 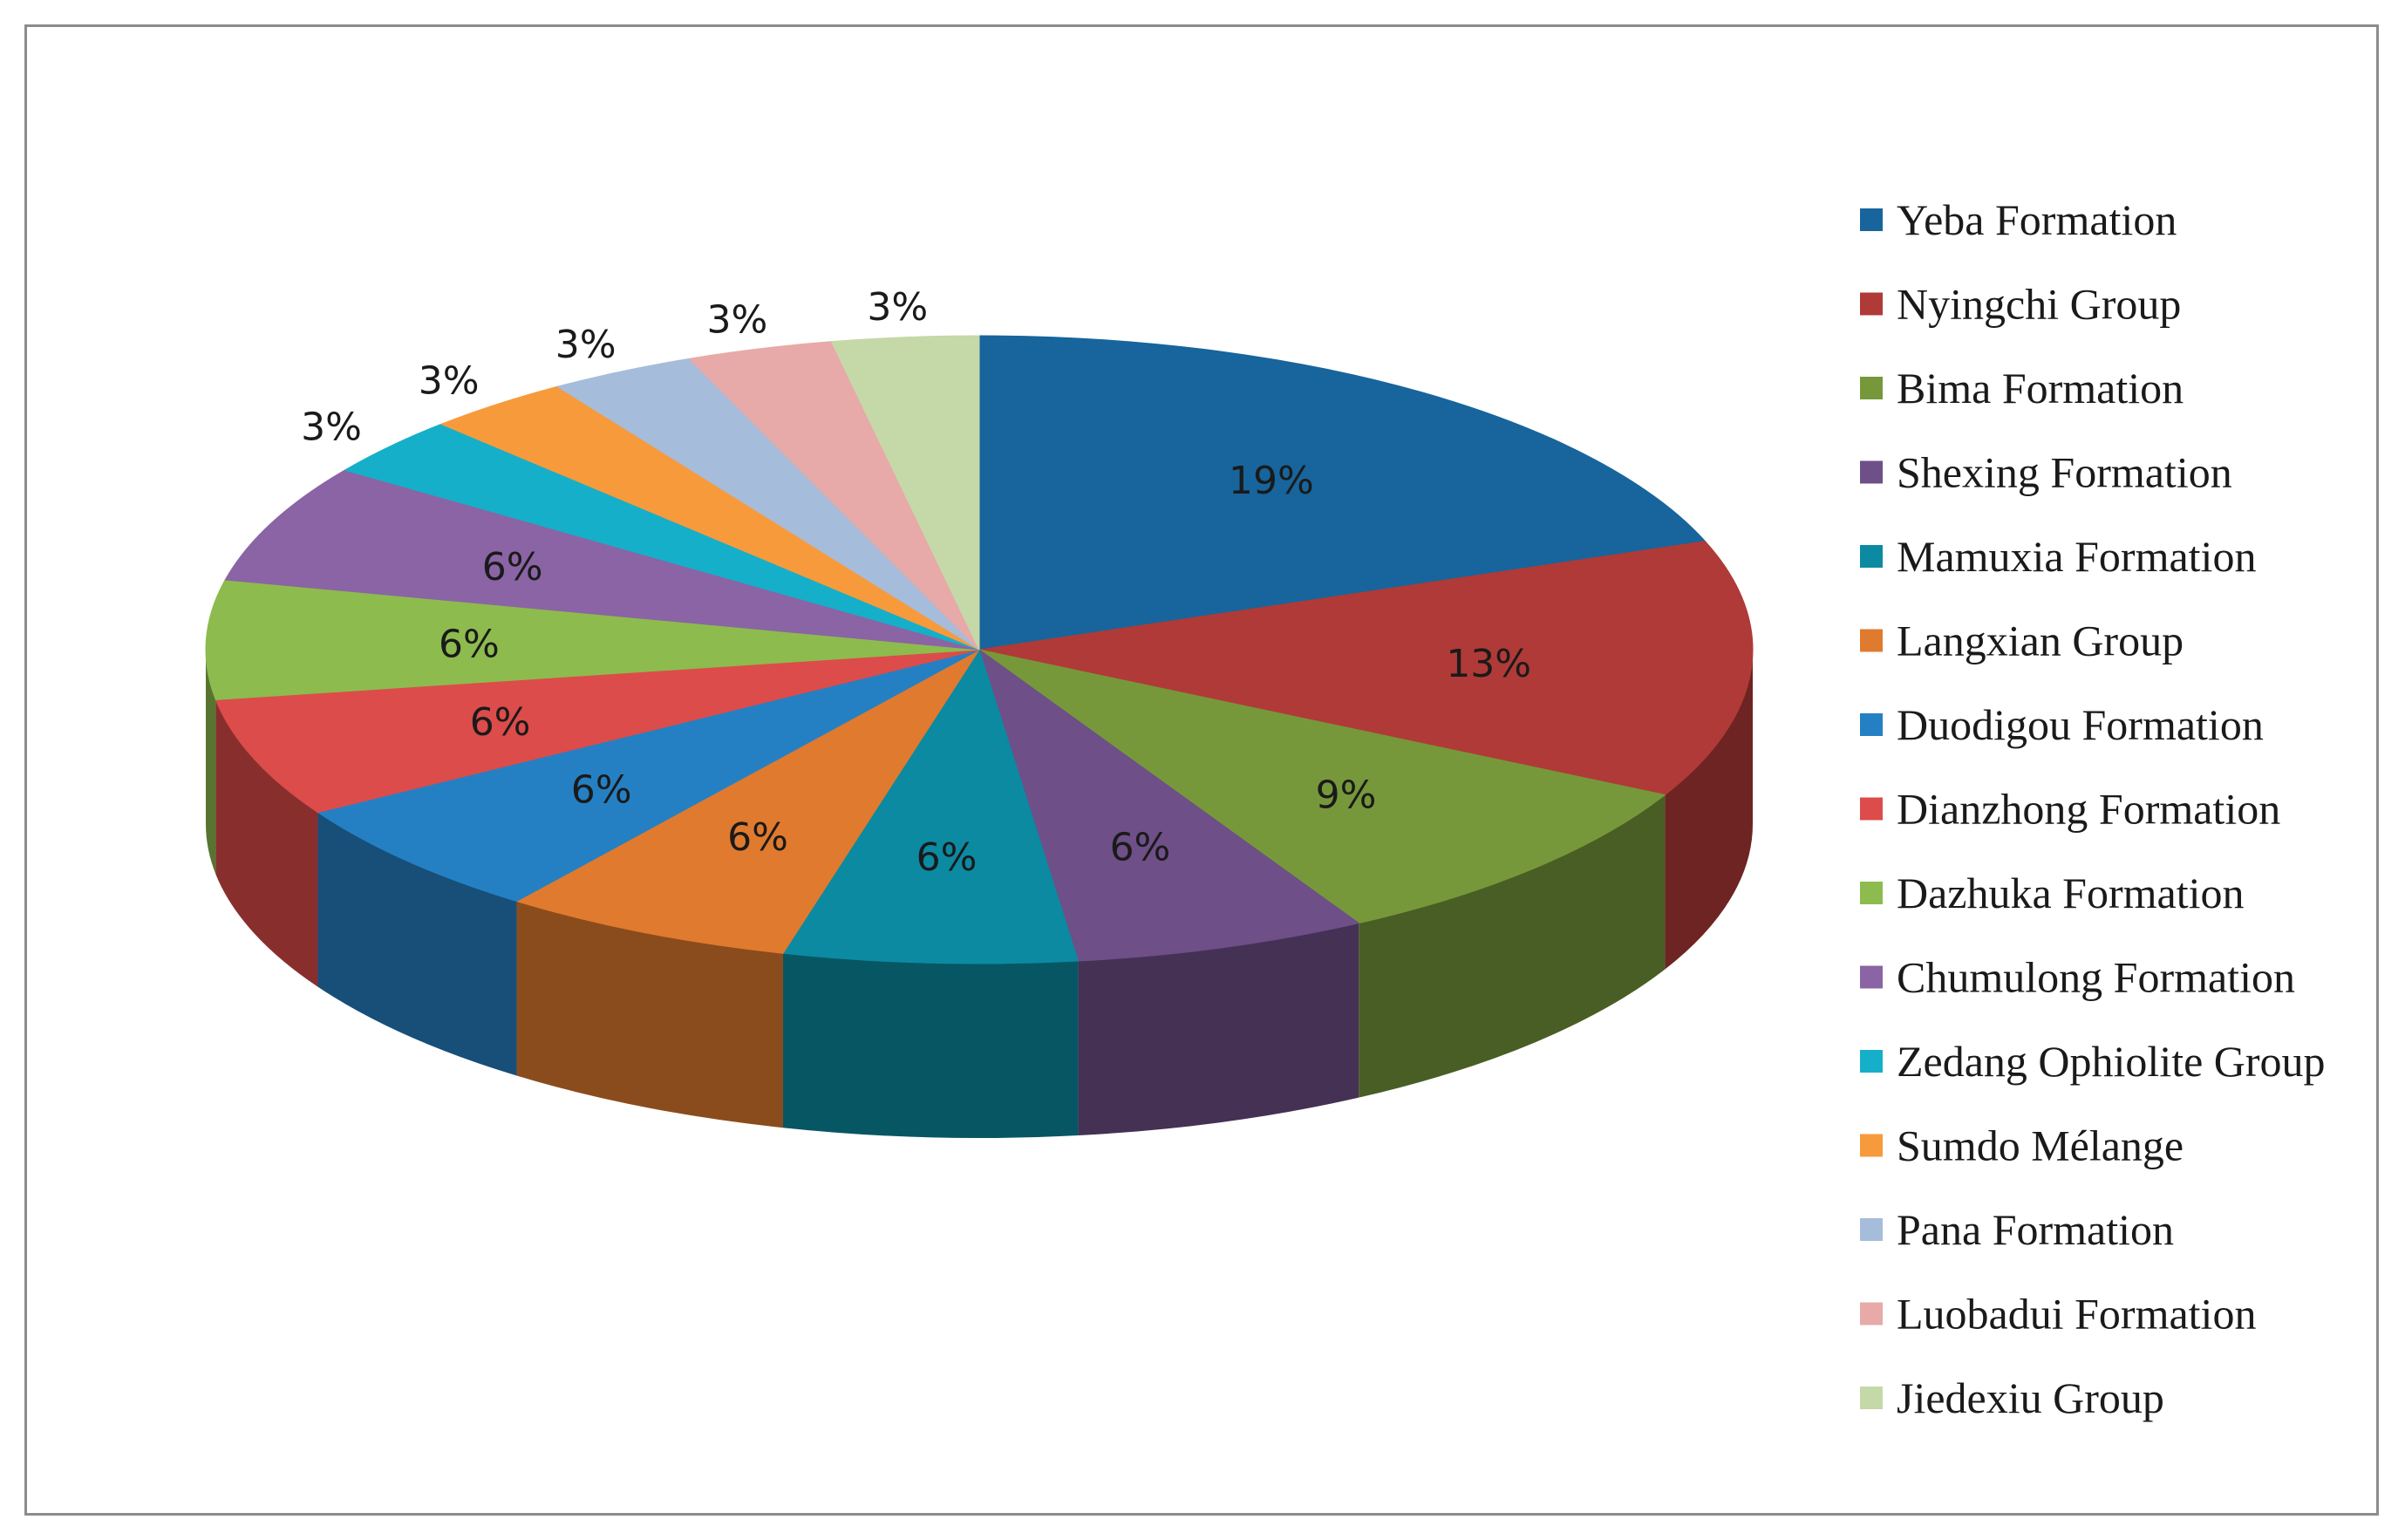 I want to click on legend-item-zedang-ophiolite-group: Zedang Ophiolite Group, so click(x=2093, y=1061).